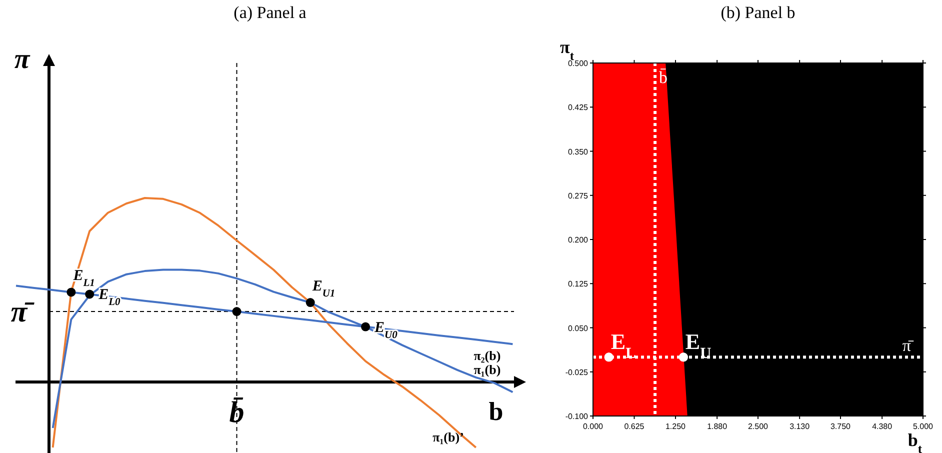 This screenshot has width=942, height=453. I want to click on series-label: π₁(b), so click(487, 370).